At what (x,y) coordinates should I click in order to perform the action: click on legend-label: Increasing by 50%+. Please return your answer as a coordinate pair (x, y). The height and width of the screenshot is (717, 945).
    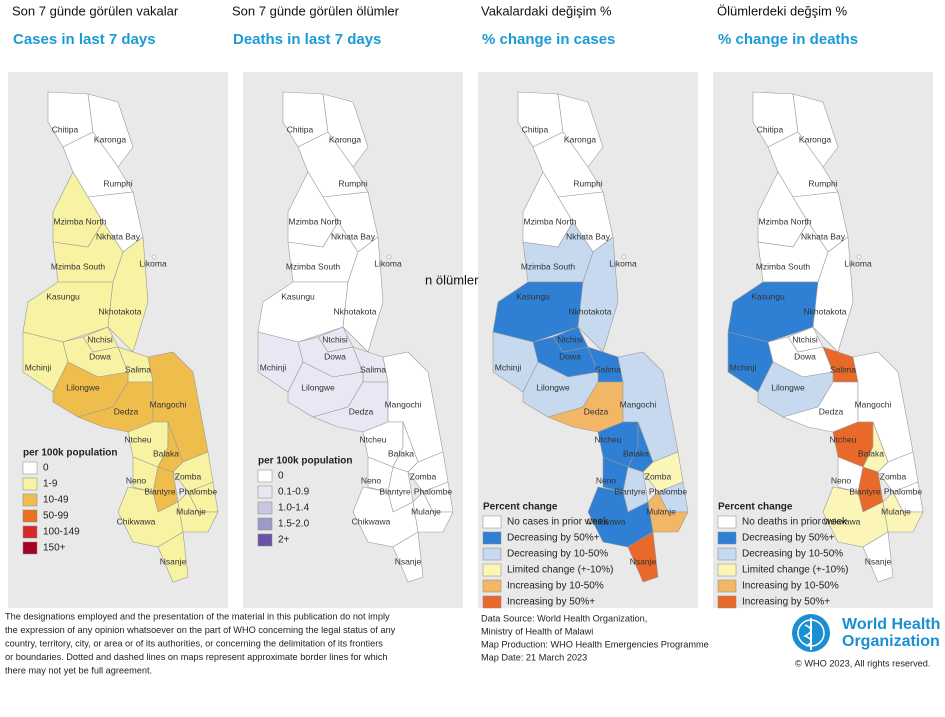
    Looking at the image, I should click on (551, 602).